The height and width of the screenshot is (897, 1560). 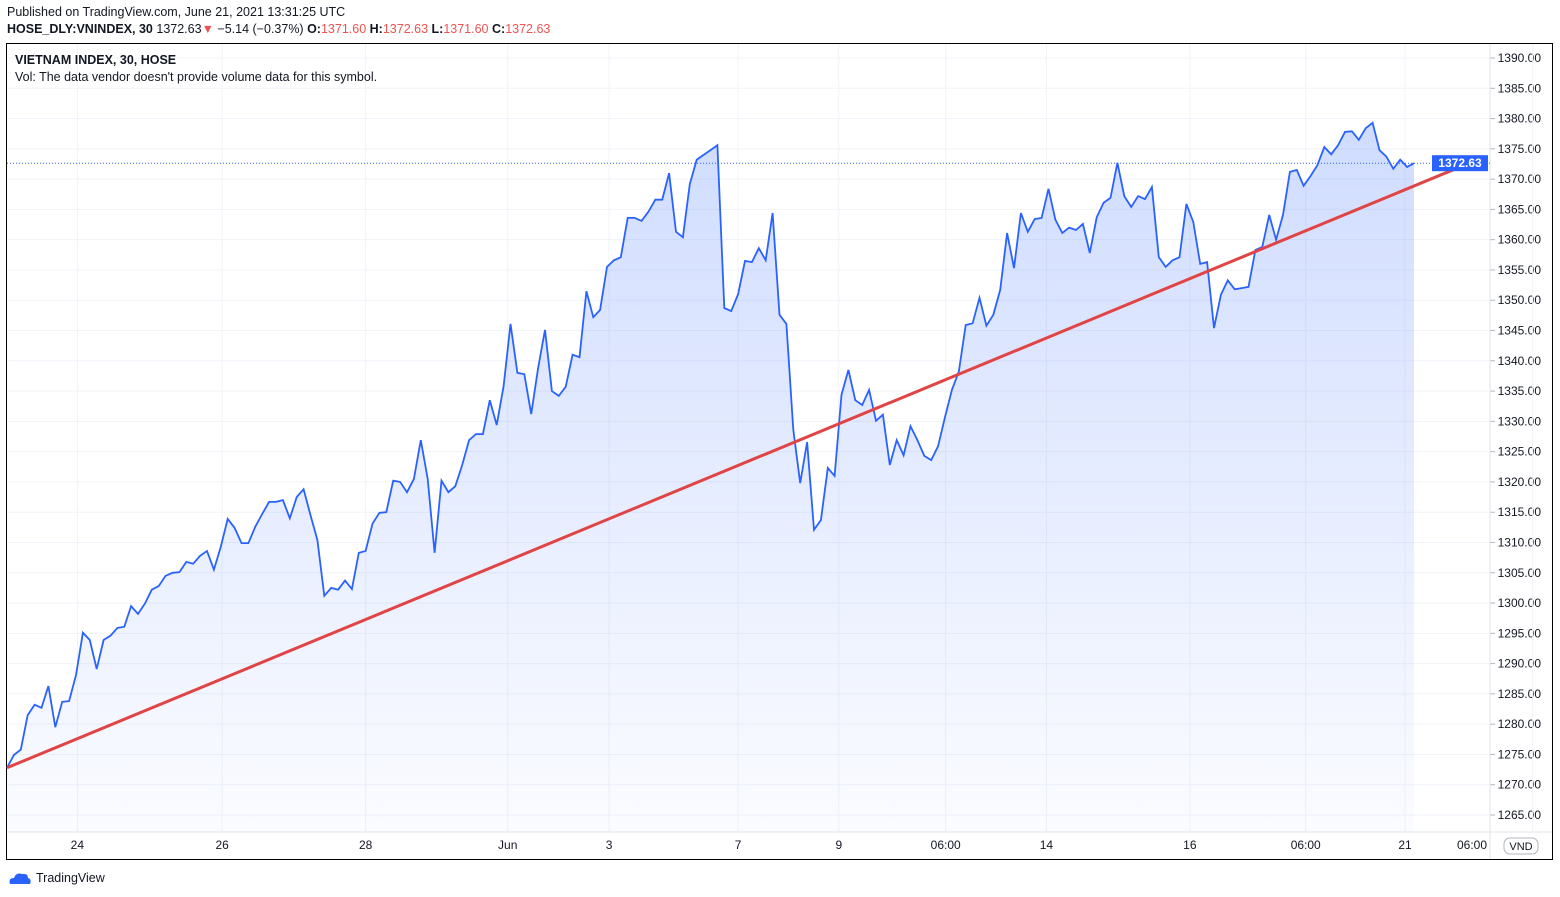 What do you see at coordinates (1520, 482) in the screenshot?
I see `y-tick-label: 1320.00` at bounding box center [1520, 482].